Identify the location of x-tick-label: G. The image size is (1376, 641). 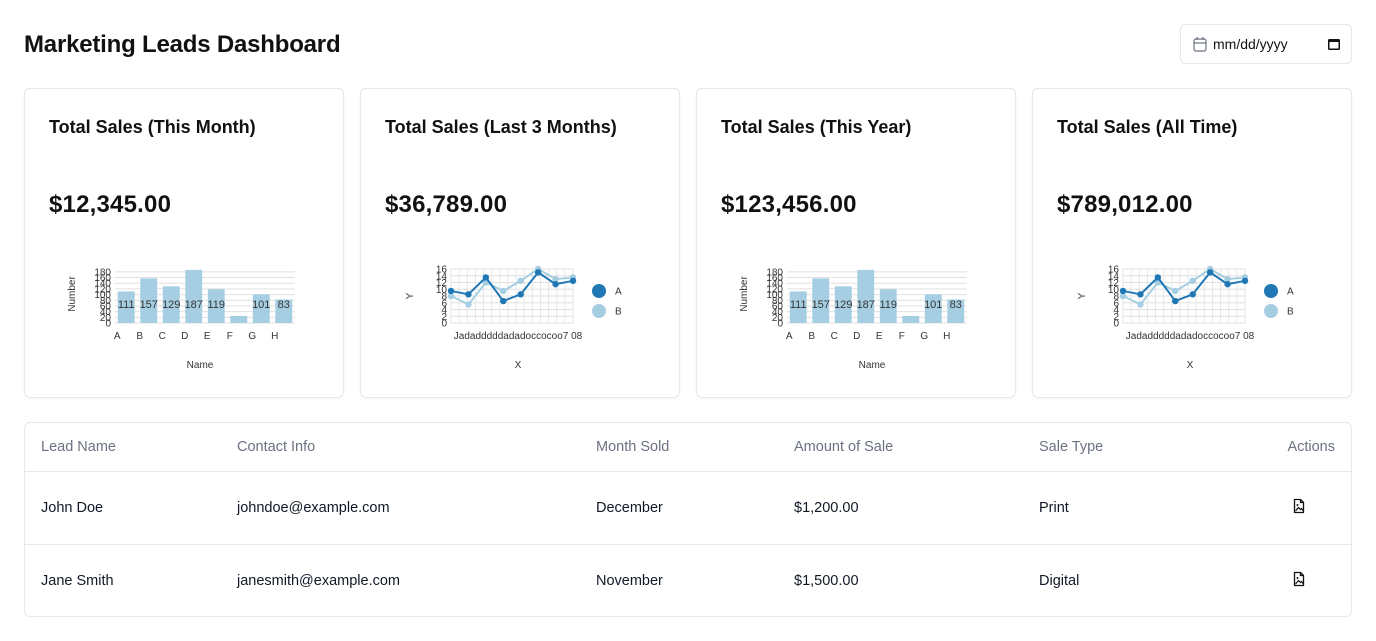
(252, 336).